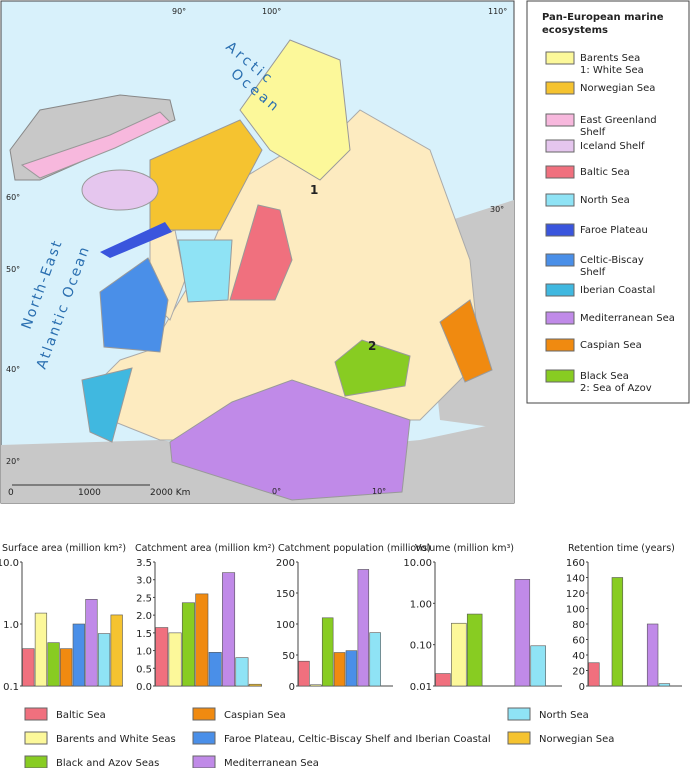 This screenshot has height=772, width=693. I want to click on caspian-sea, so click(466, 341).